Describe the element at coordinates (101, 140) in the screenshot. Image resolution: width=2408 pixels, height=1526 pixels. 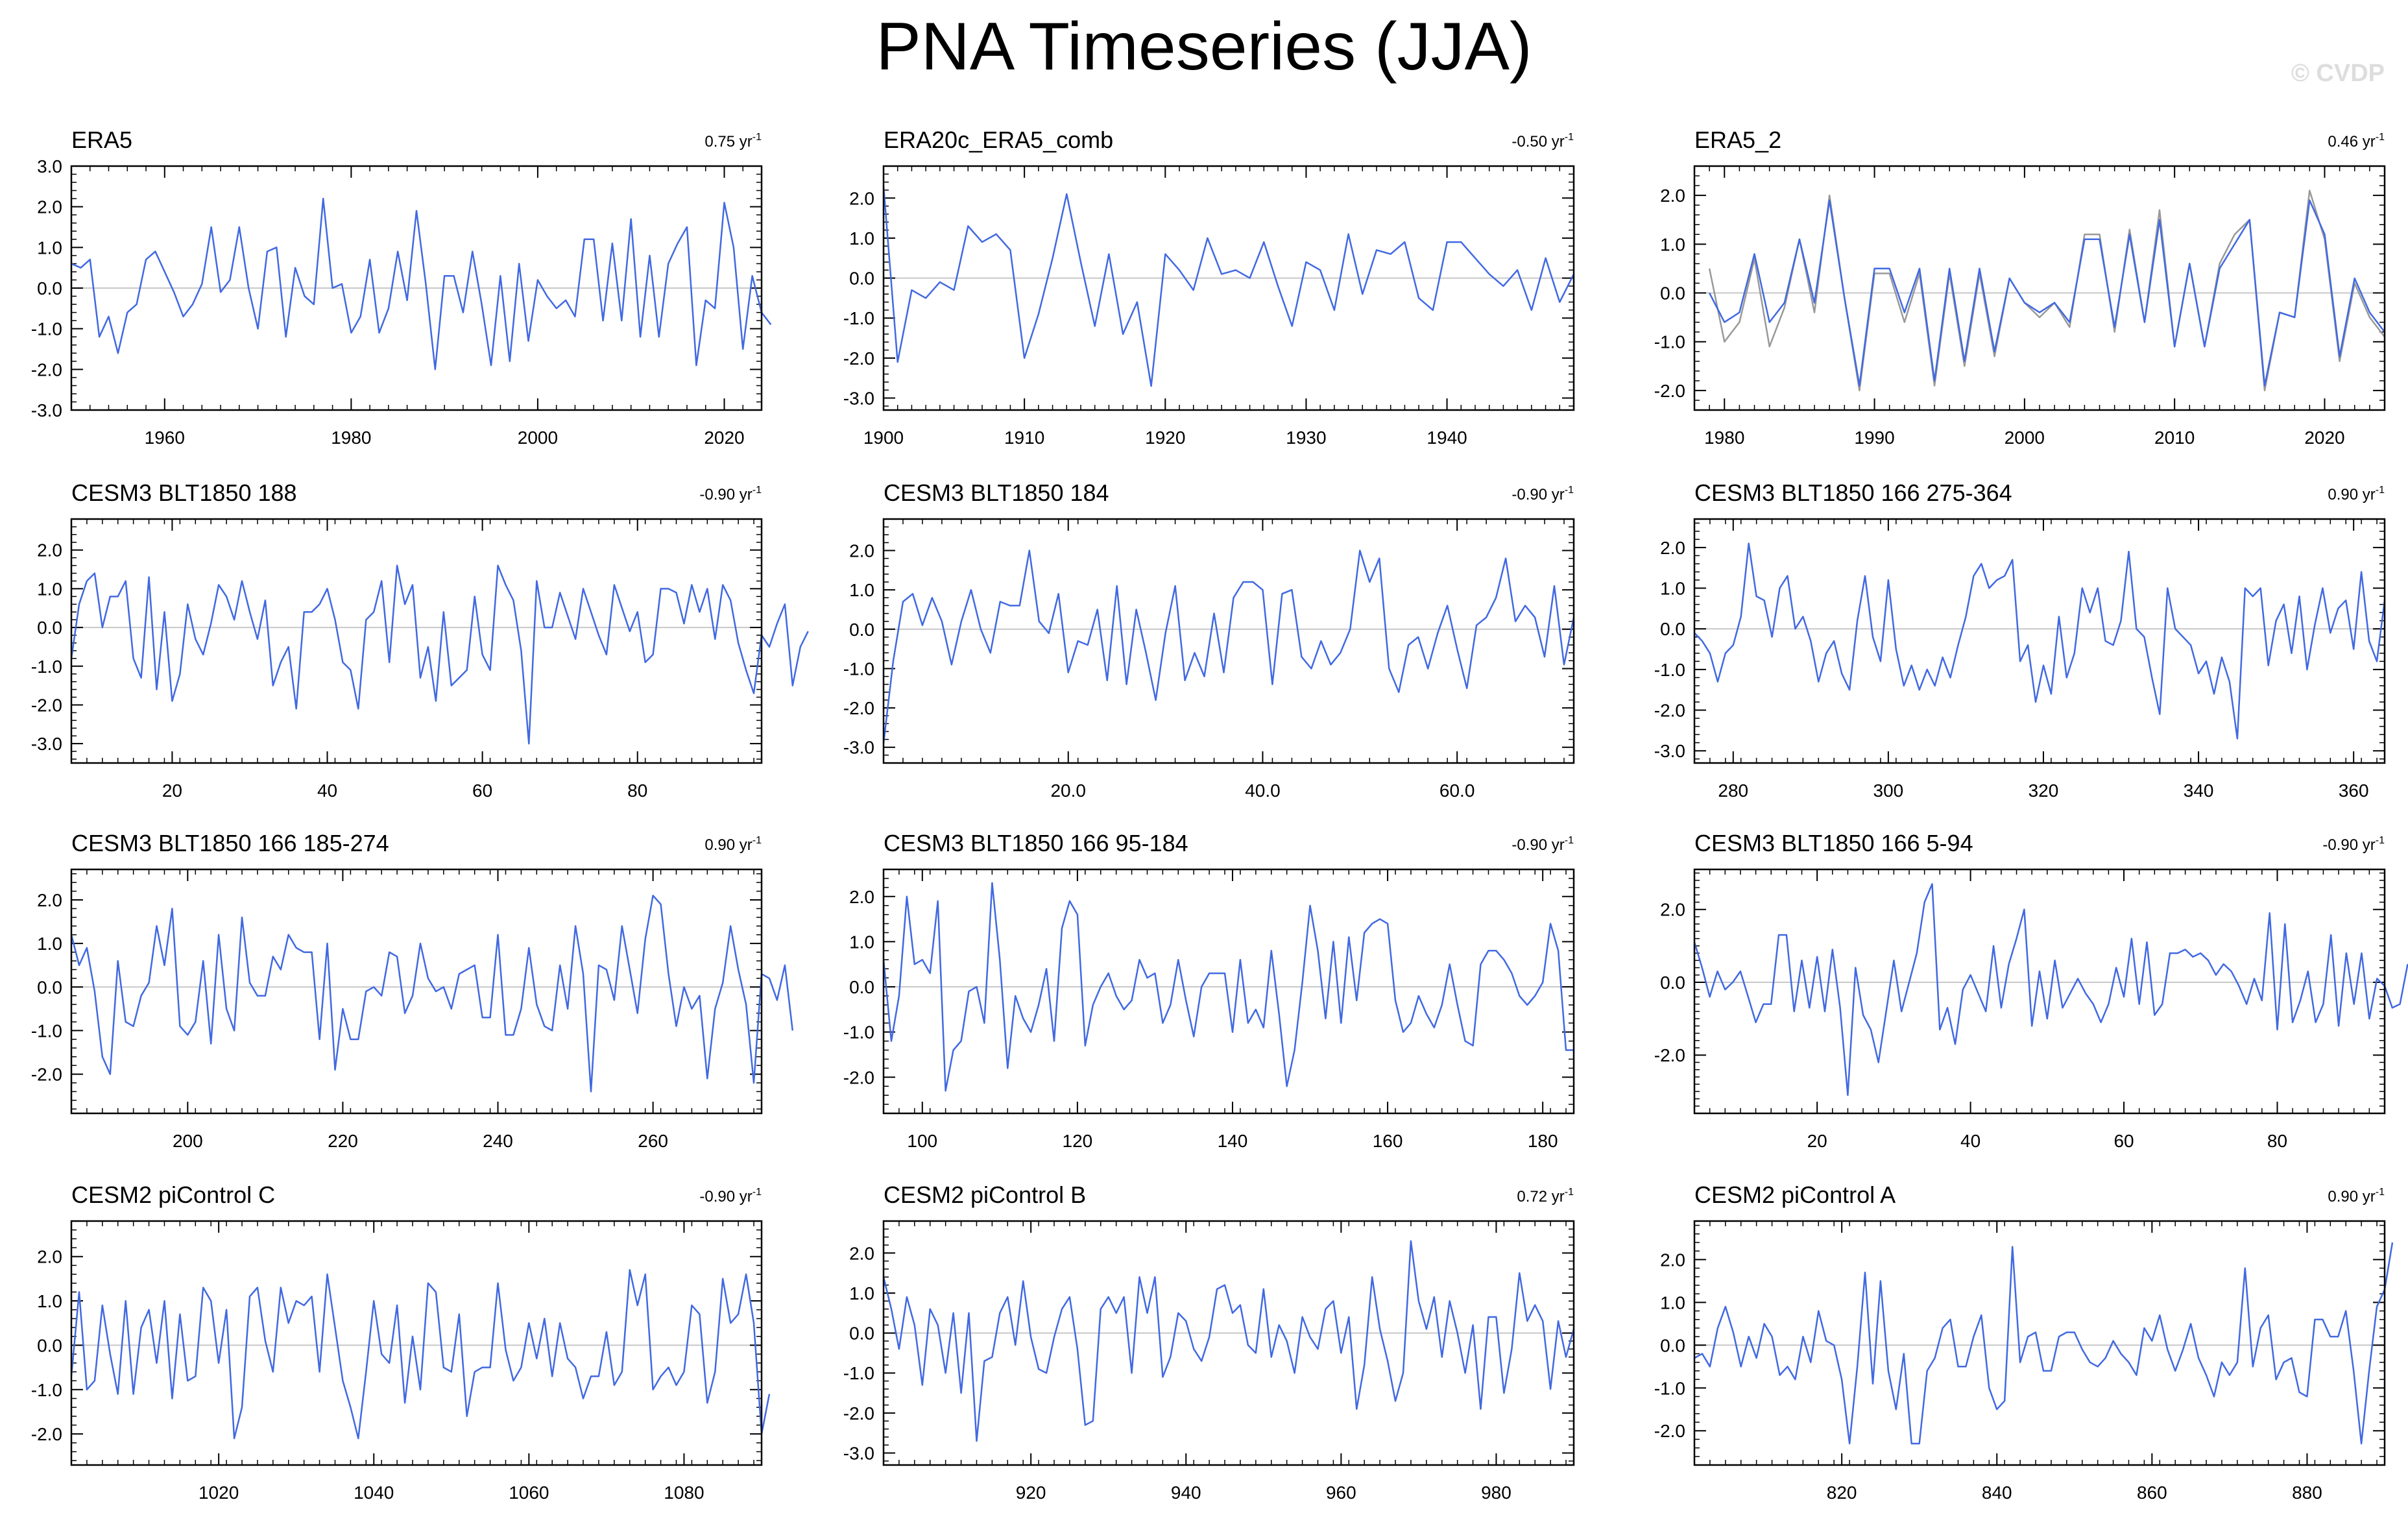
I see `panel-title: ERA5` at that location.